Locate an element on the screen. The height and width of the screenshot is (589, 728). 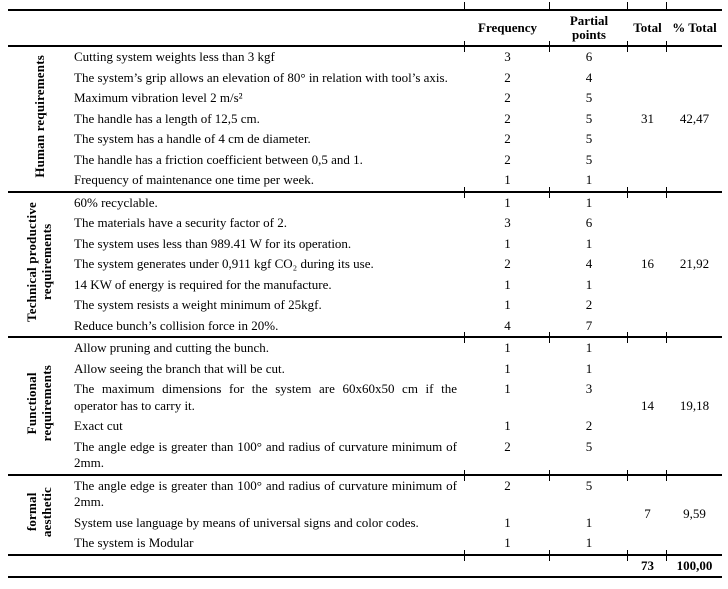
requirement-text: Cutting system weights less than 3 kgf is located at coordinates (174, 56).